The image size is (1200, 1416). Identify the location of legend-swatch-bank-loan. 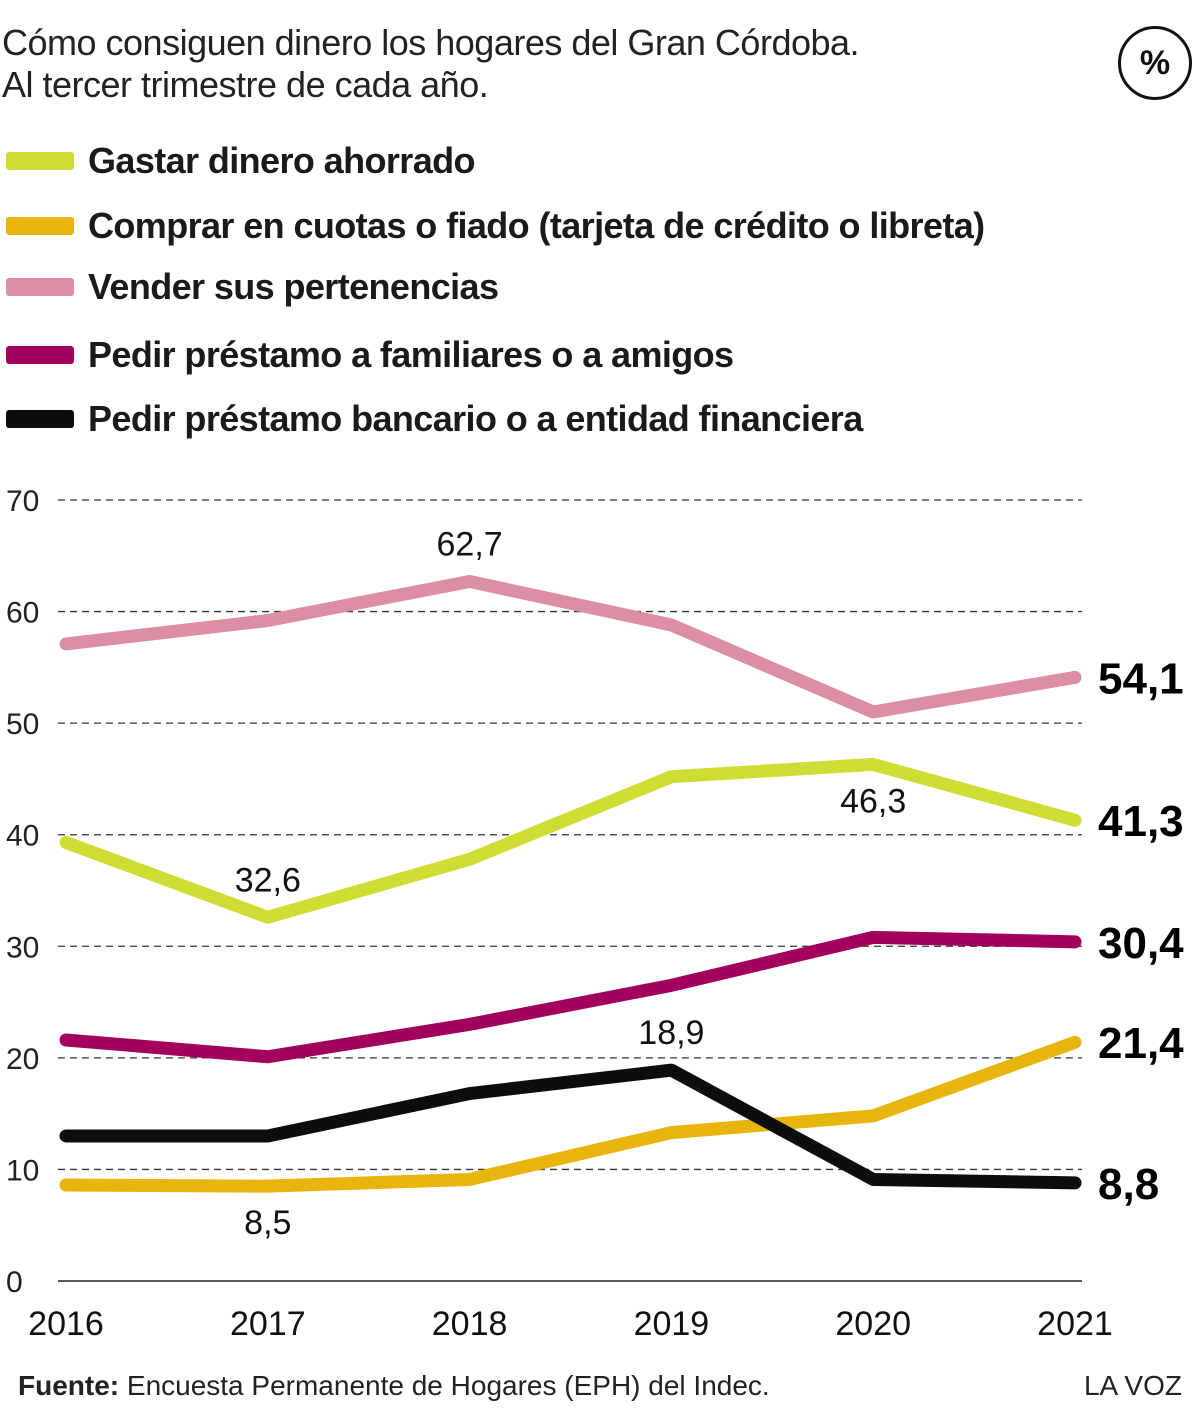
(40, 419).